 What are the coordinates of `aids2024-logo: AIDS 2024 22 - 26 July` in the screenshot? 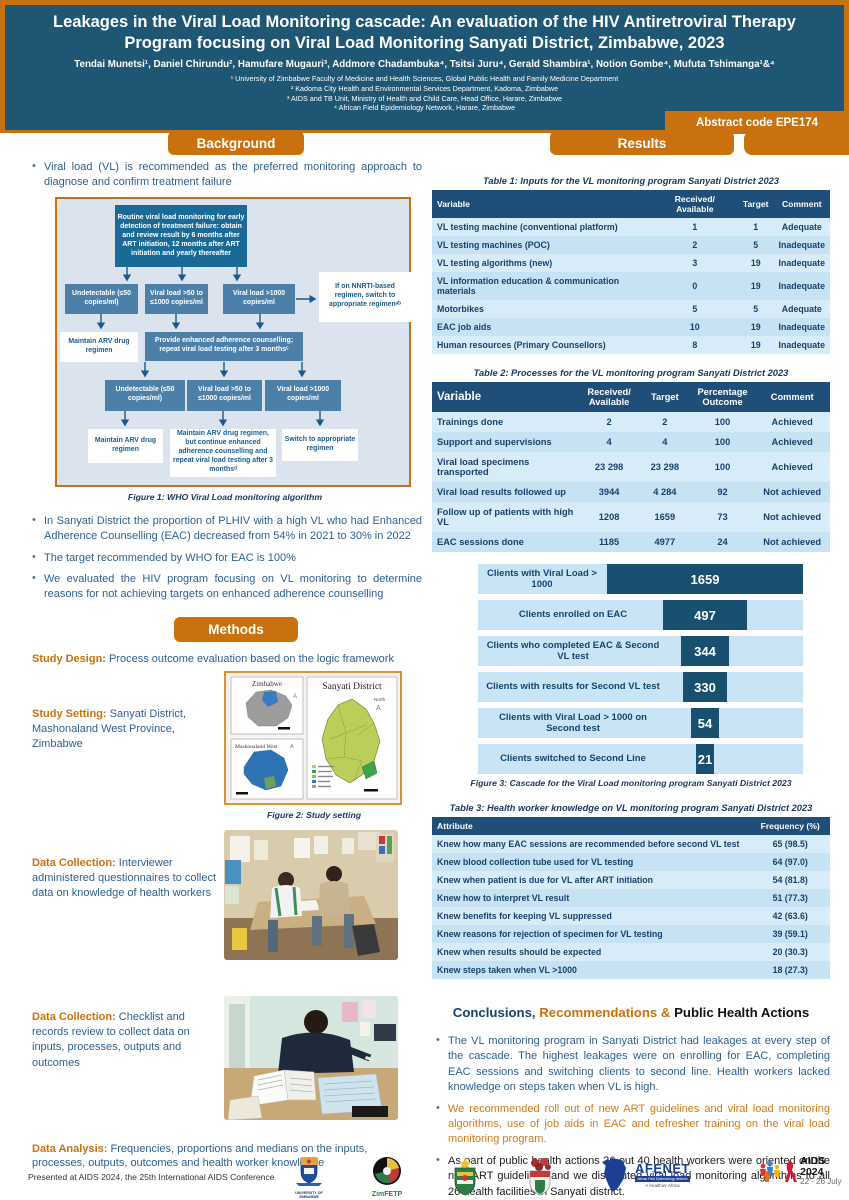 It's located at (803, 1171).